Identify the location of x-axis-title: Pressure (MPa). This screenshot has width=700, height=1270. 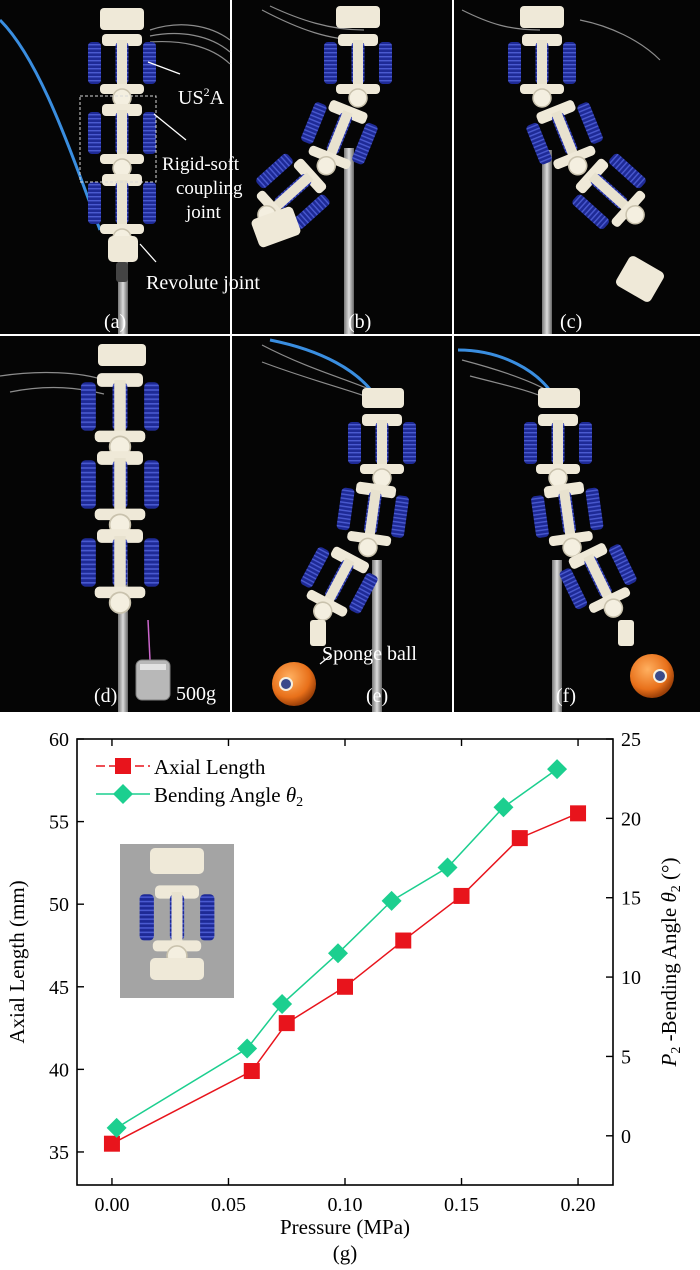
(345, 1227).